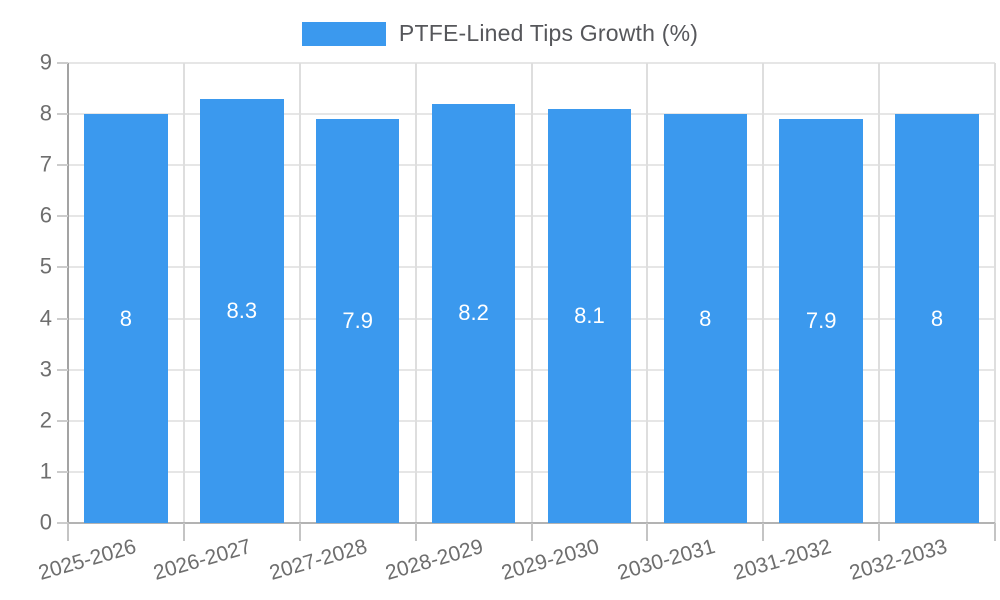  Describe the element at coordinates (68, 293) in the screenshot. I see `y-axis-line` at that location.